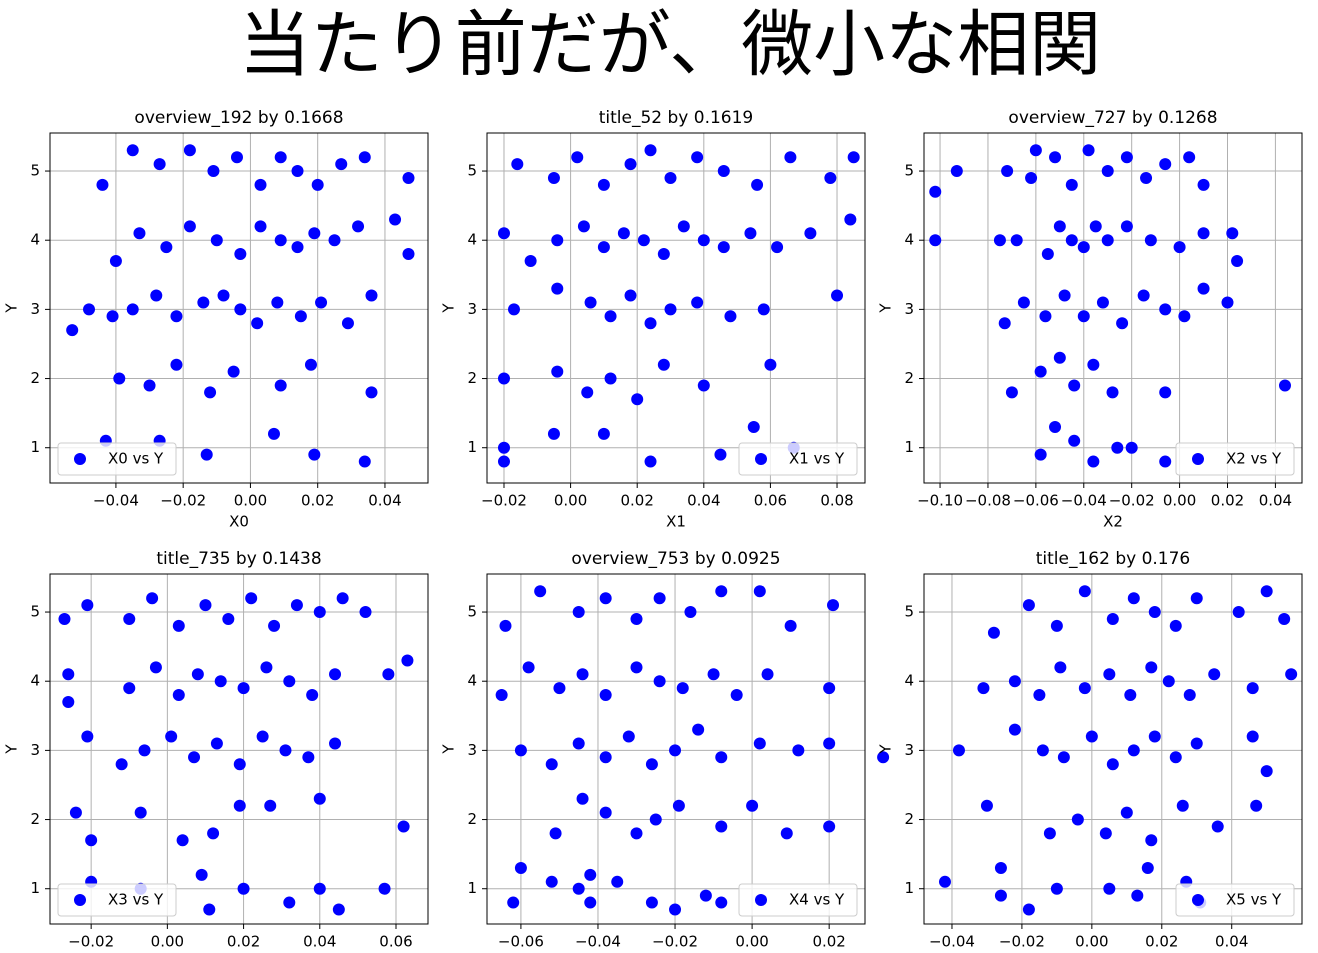  What do you see at coordinates (472, 888) in the screenshot?
I see `y-tick-label: 1` at bounding box center [472, 888].